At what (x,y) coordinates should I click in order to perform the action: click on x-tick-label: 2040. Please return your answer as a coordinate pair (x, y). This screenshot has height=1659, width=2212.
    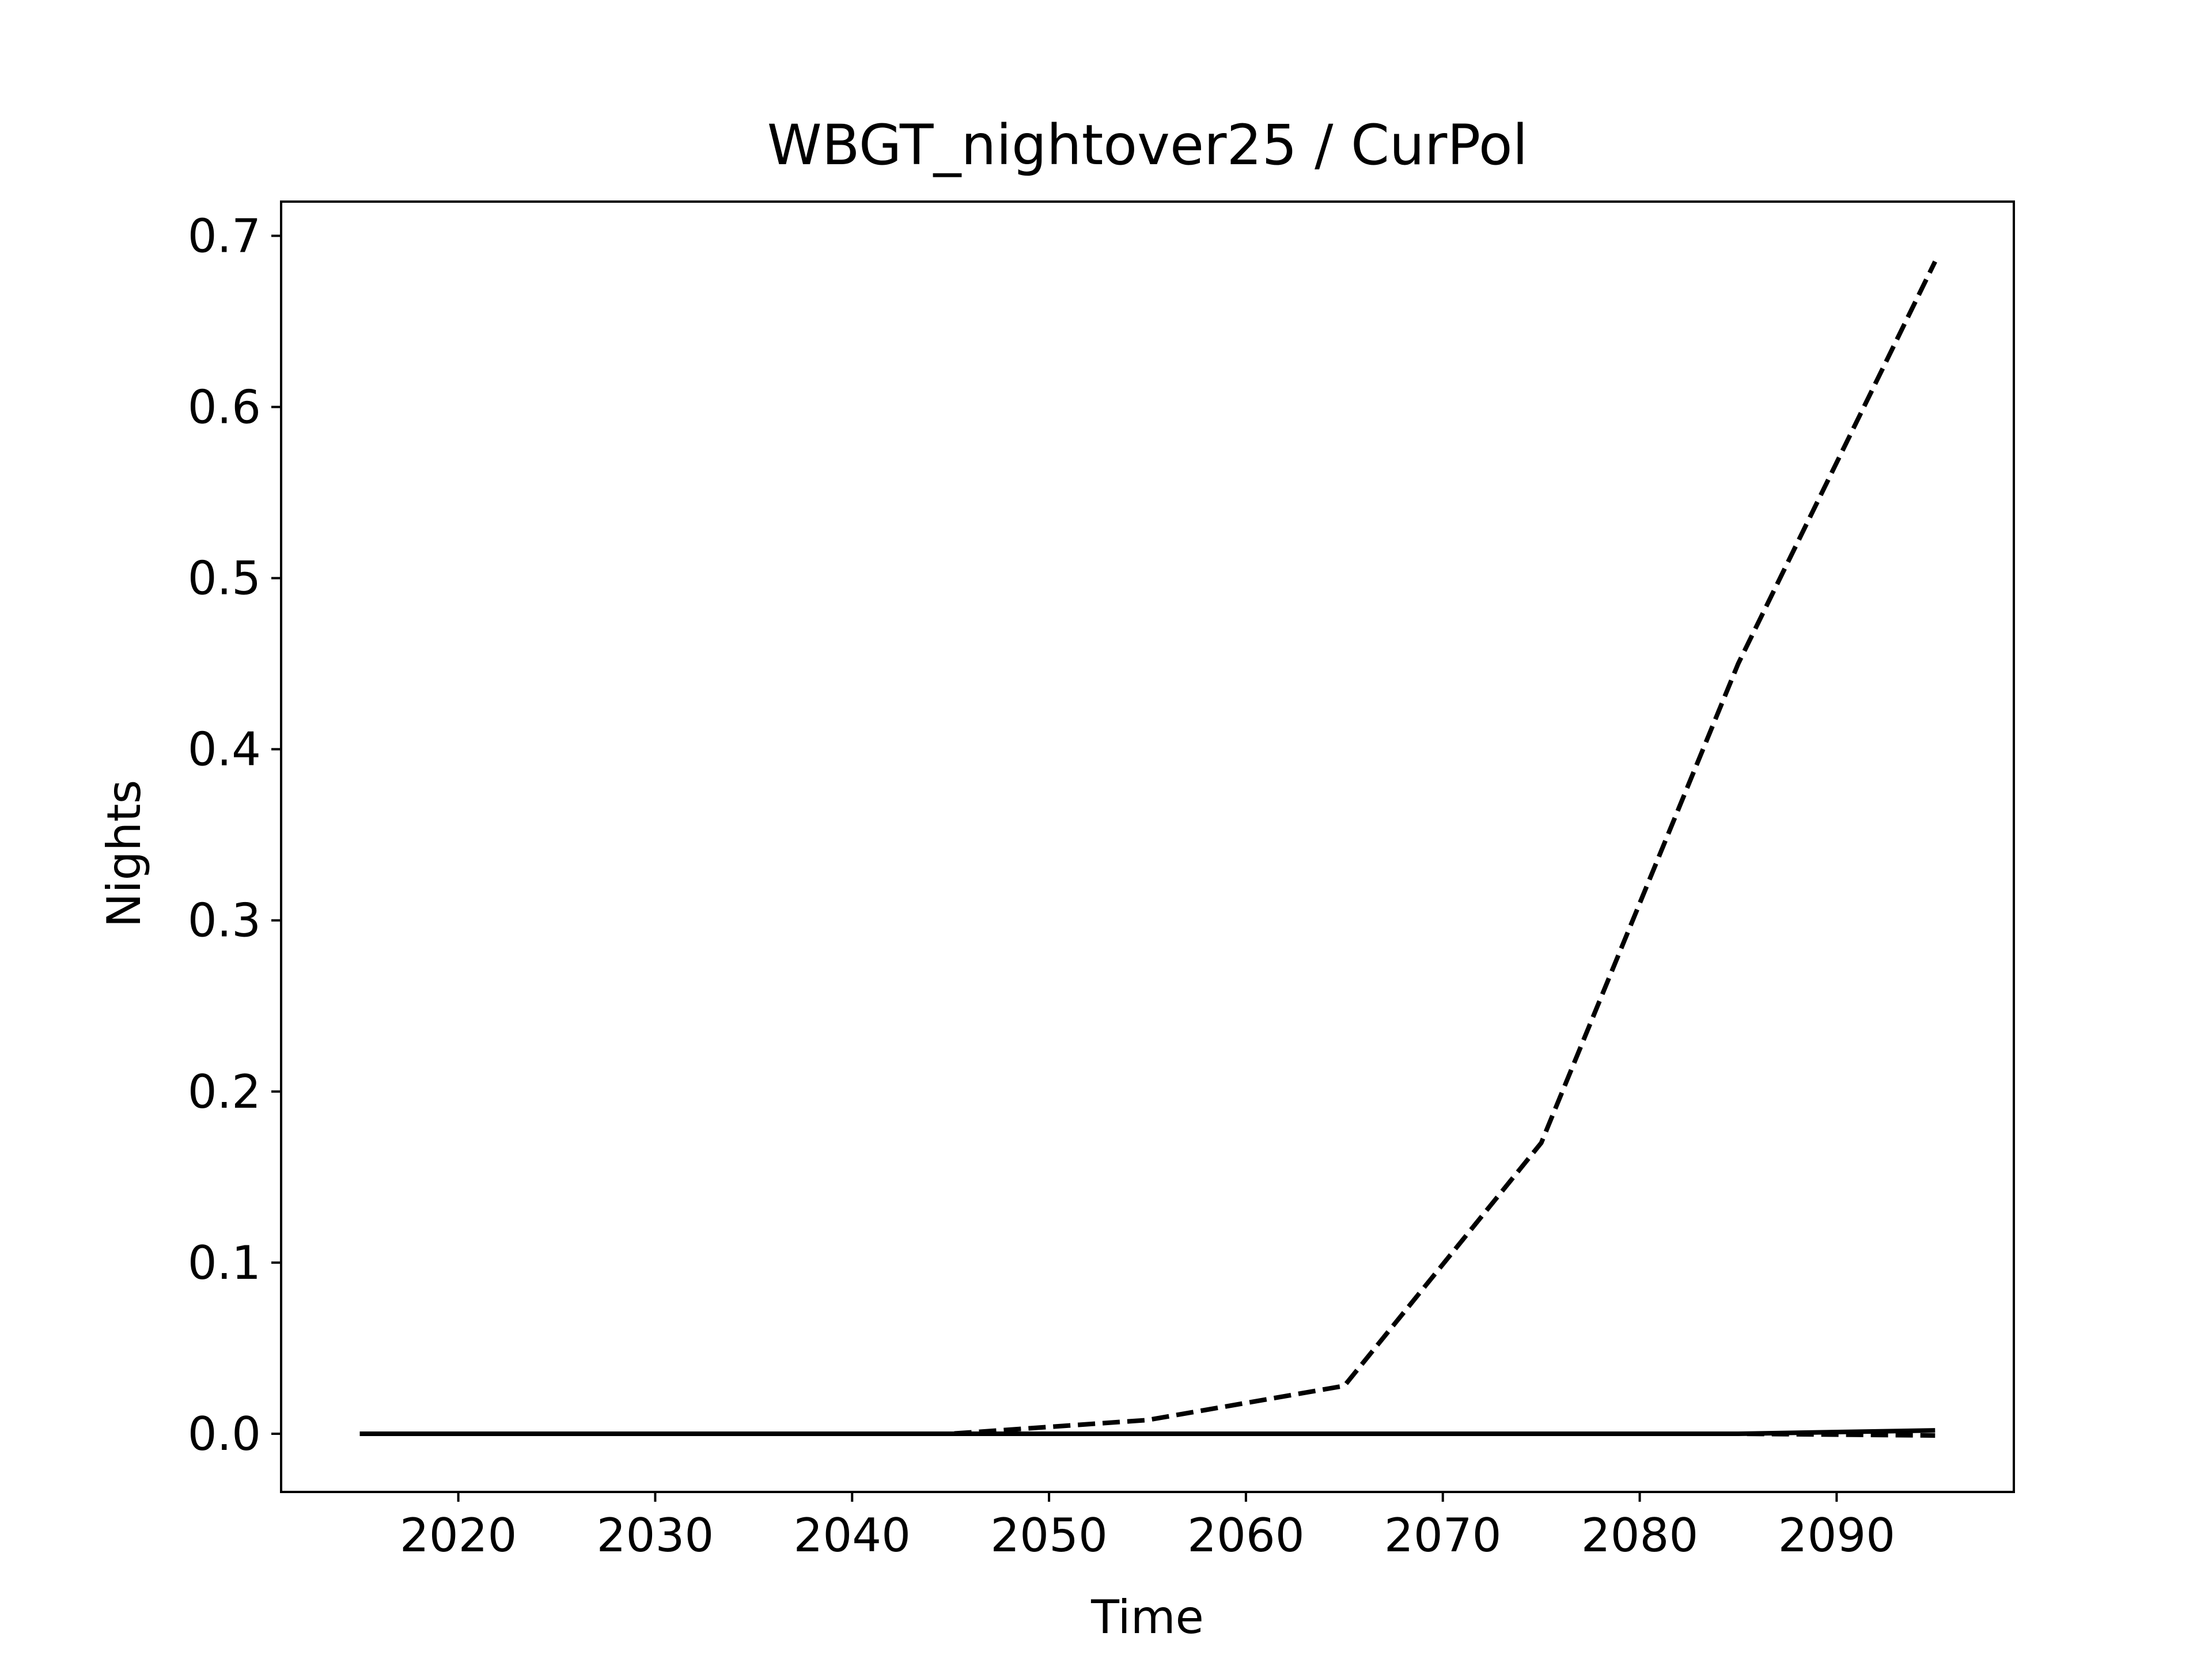
    Looking at the image, I should click on (852, 1535).